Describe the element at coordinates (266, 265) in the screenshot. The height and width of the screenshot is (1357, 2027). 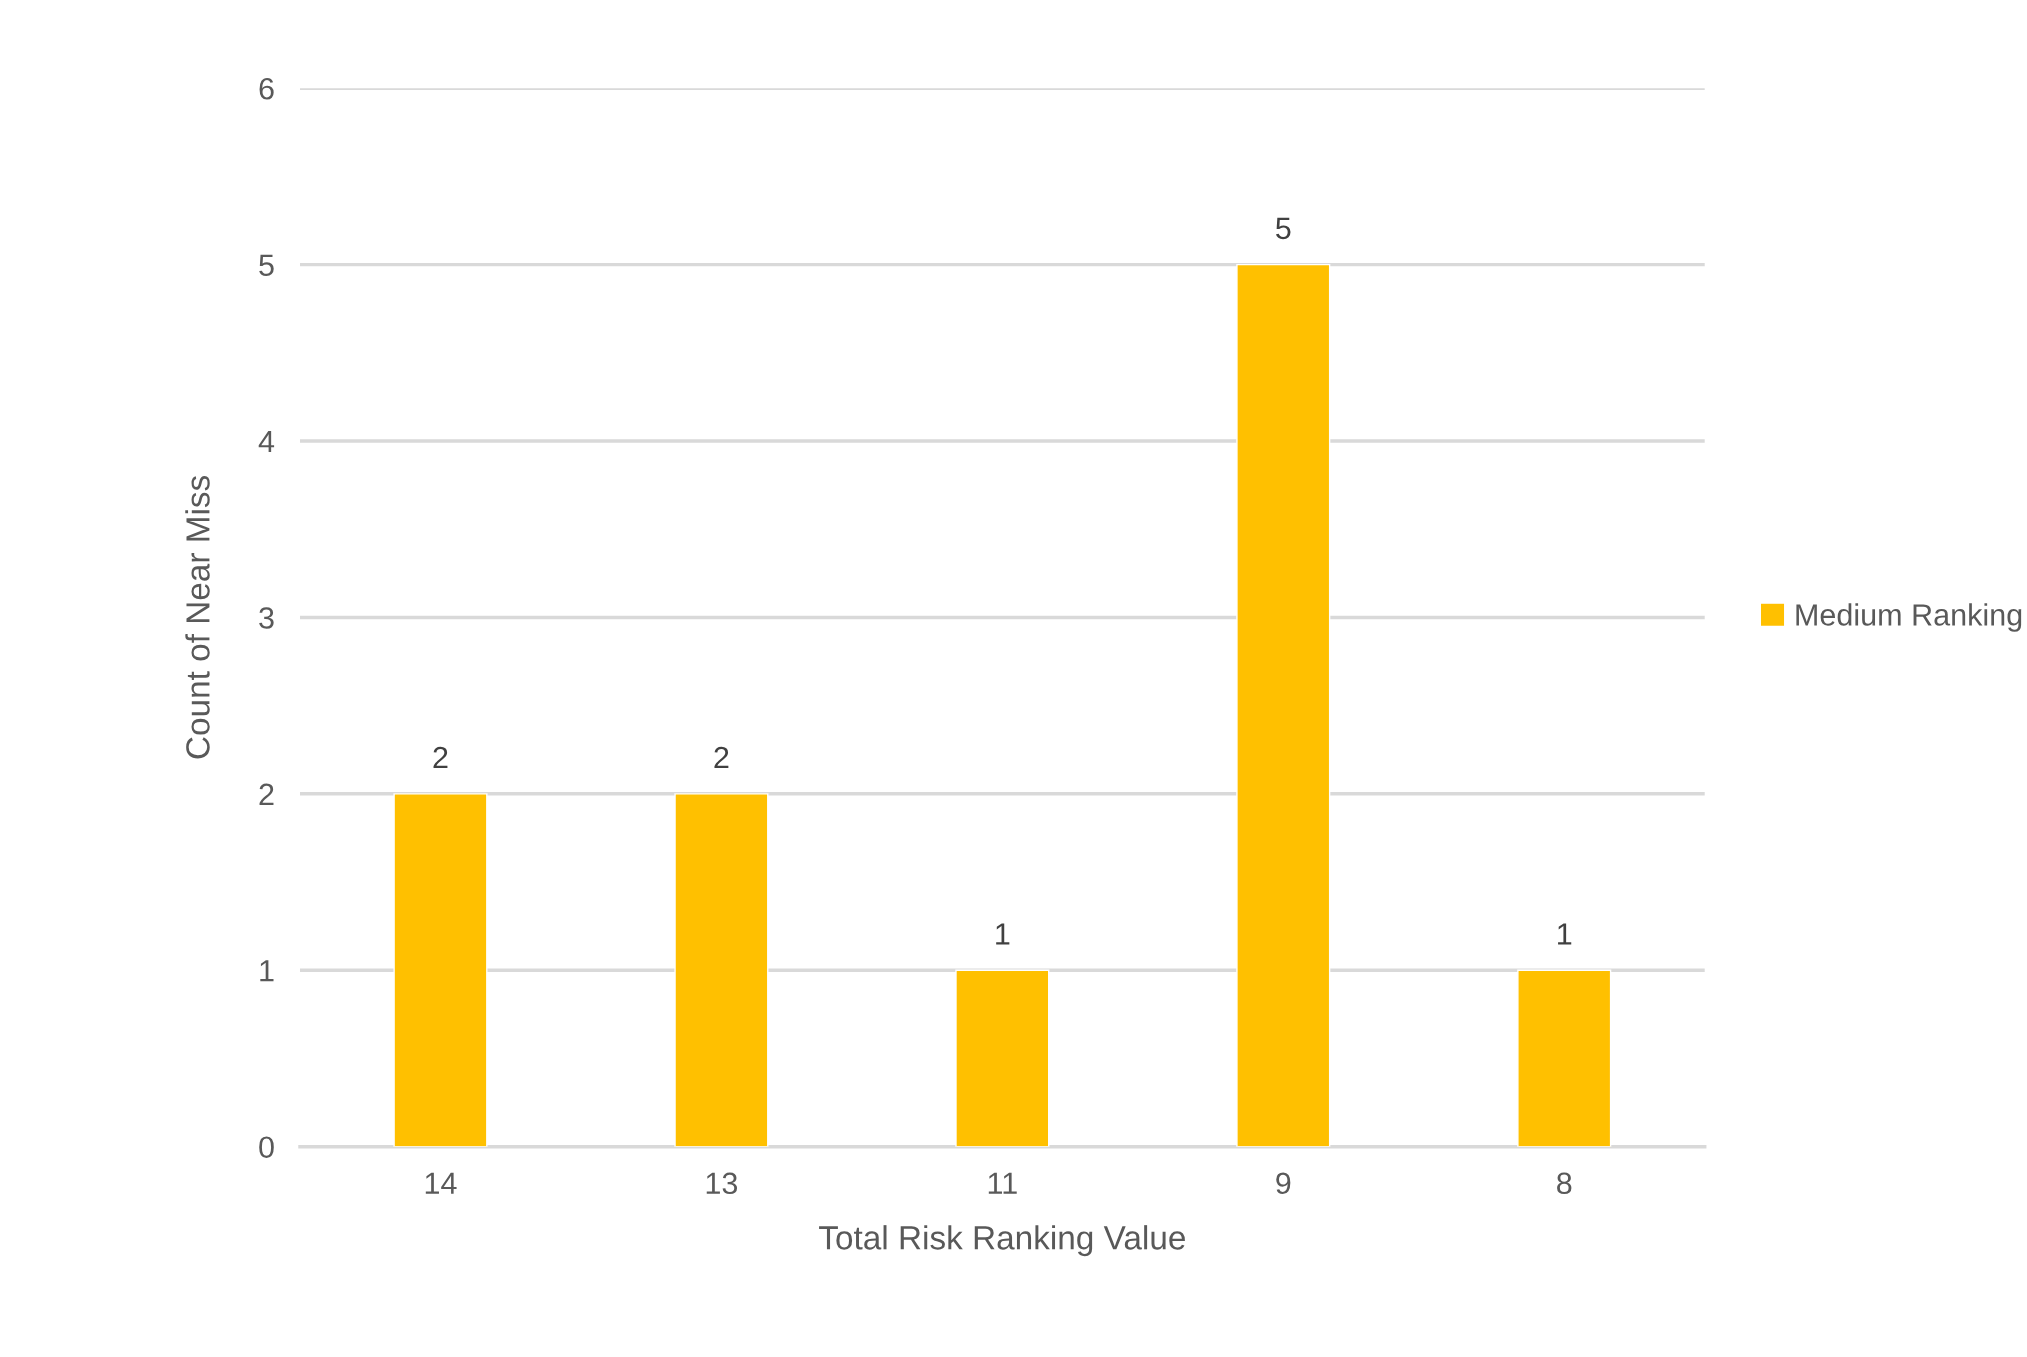
I see `y-tick-label: 5` at that location.